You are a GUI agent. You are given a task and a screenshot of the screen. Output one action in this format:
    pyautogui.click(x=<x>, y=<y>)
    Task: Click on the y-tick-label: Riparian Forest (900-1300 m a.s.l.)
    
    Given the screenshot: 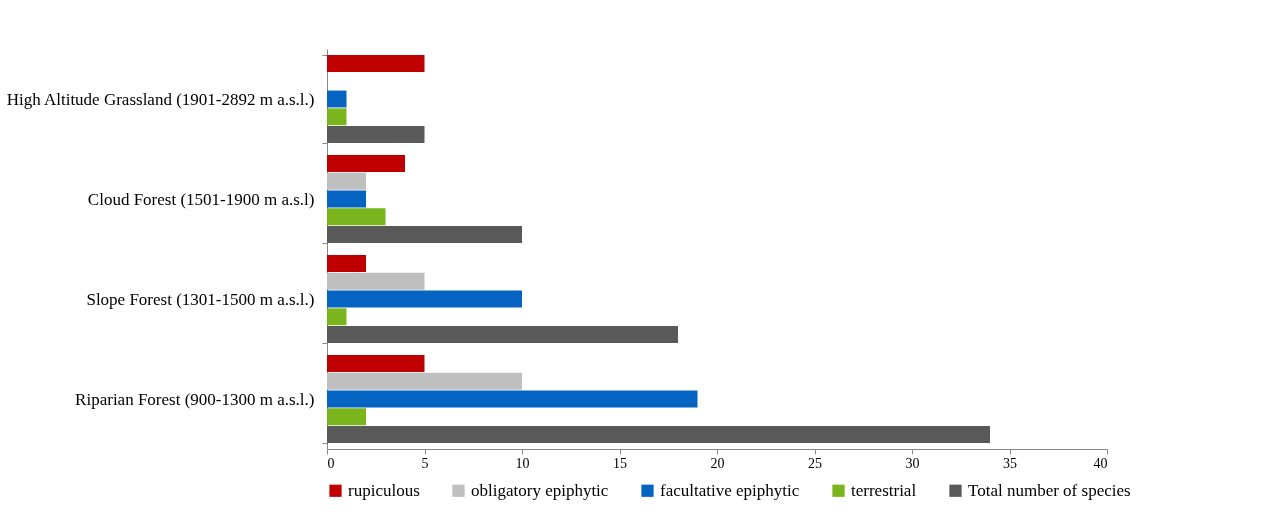 What is the action you would take?
    pyautogui.click(x=195, y=399)
    